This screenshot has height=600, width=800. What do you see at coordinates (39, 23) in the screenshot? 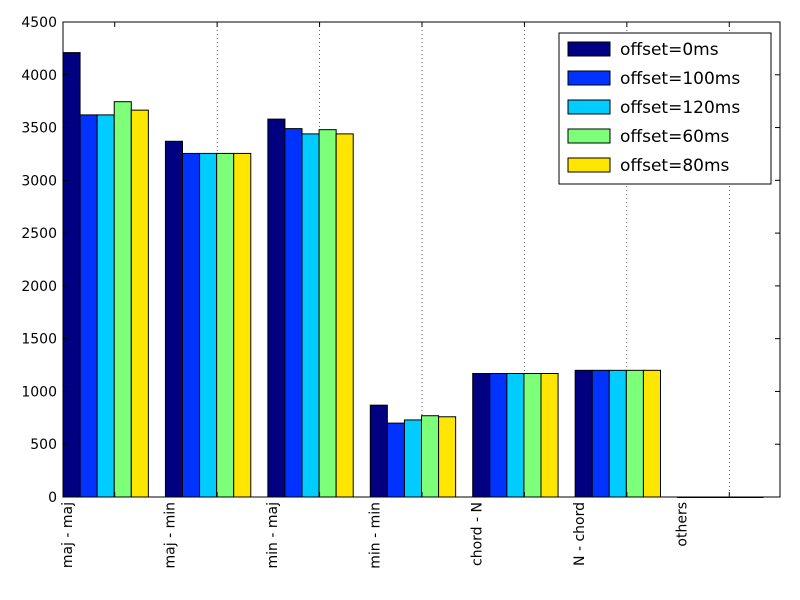
I see `y-tick-label: 4500` at bounding box center [39, 23].